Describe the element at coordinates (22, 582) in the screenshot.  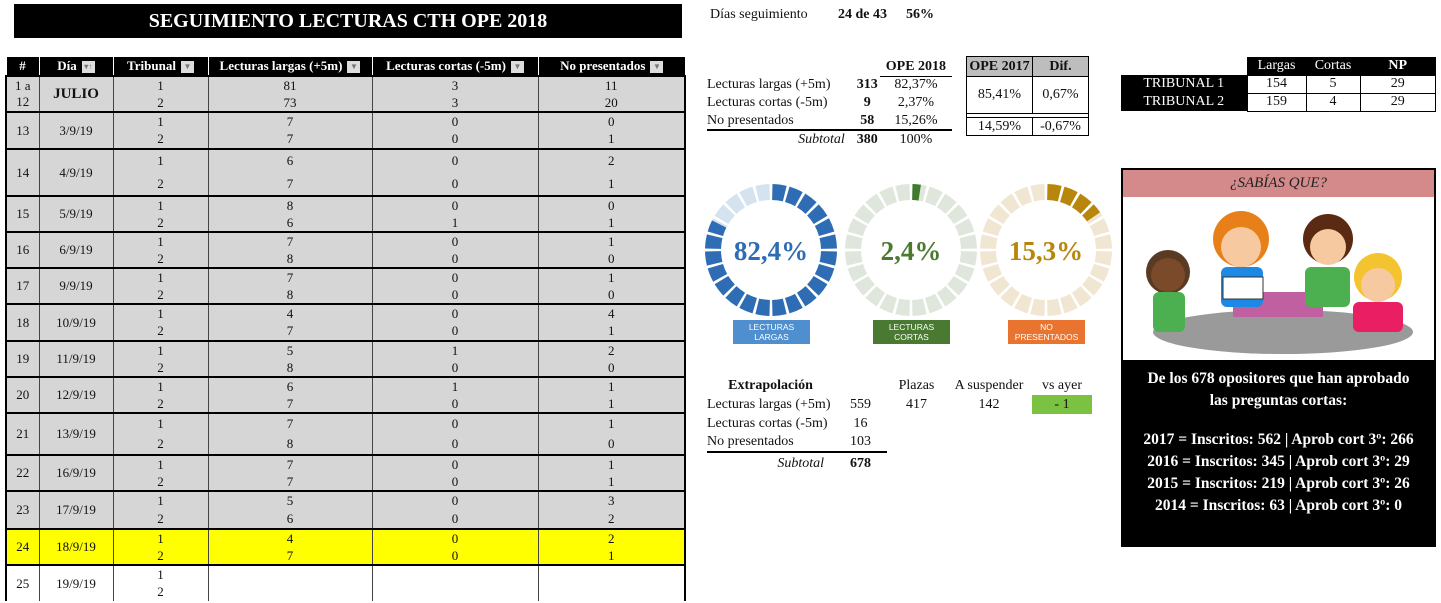
I see `row-number-cell: 25` at that location.